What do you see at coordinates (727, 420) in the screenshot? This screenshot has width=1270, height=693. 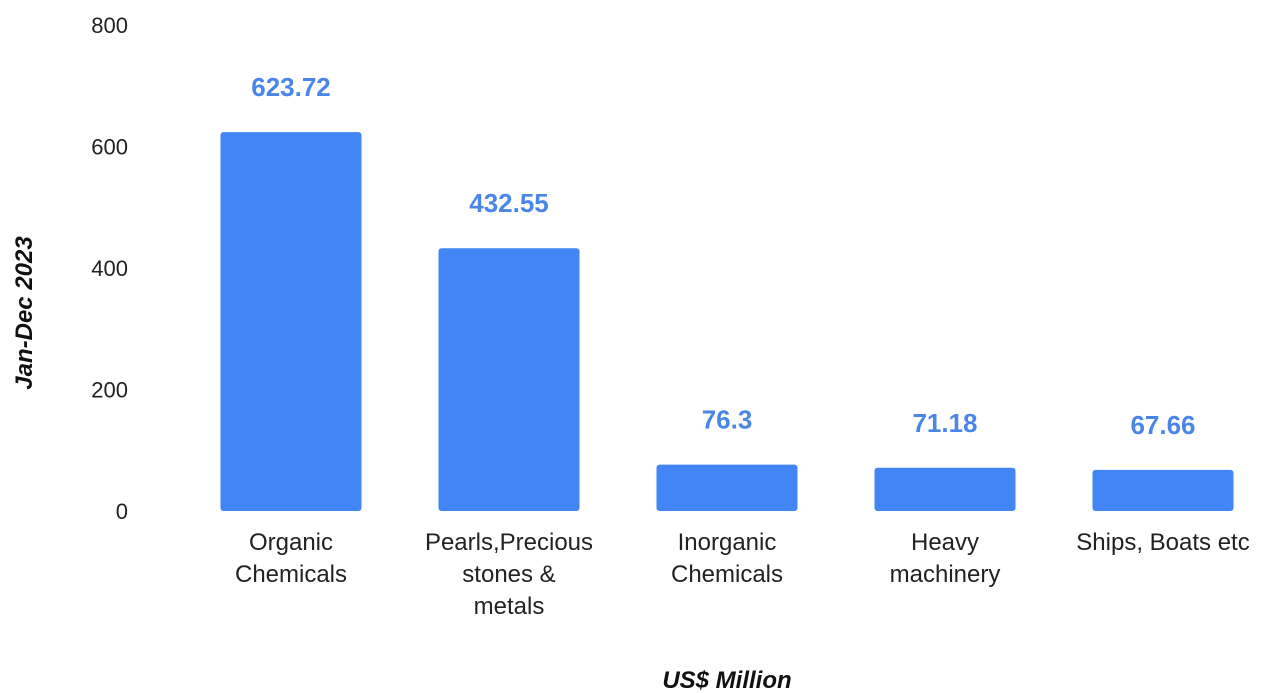 I see `data-label: 76.3` at bounding box center [727, 420].